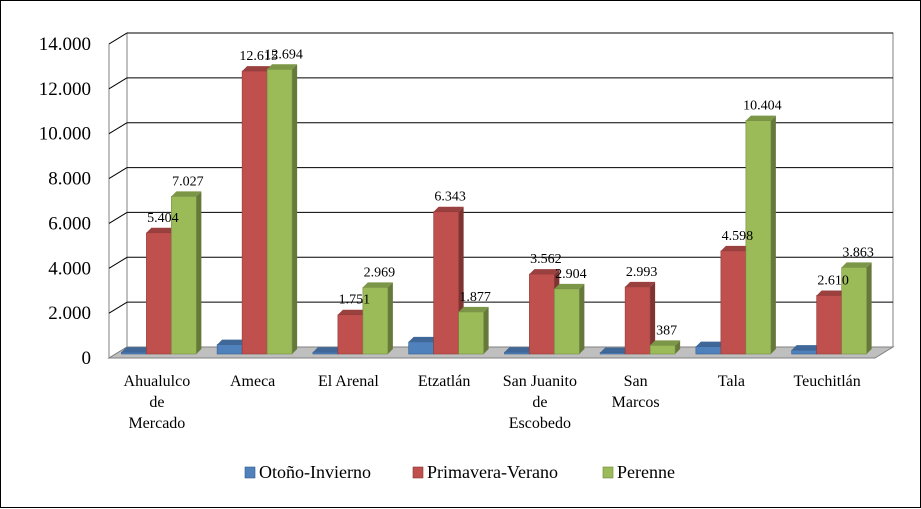 The height and width of the screenshot is (509, 921). Describe the element at coordinates (315, 472) in the screenshot. I see `legend-label: Otoño-Invierno` at that location.